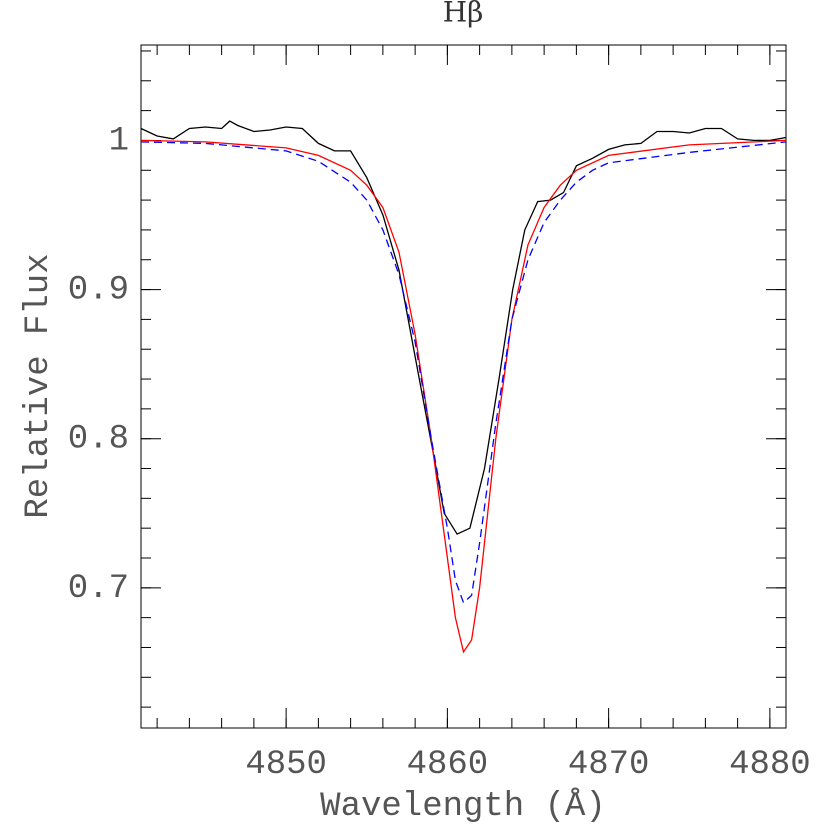  I want to click on y-axis-label: Relative Flux, so click(39, 385).